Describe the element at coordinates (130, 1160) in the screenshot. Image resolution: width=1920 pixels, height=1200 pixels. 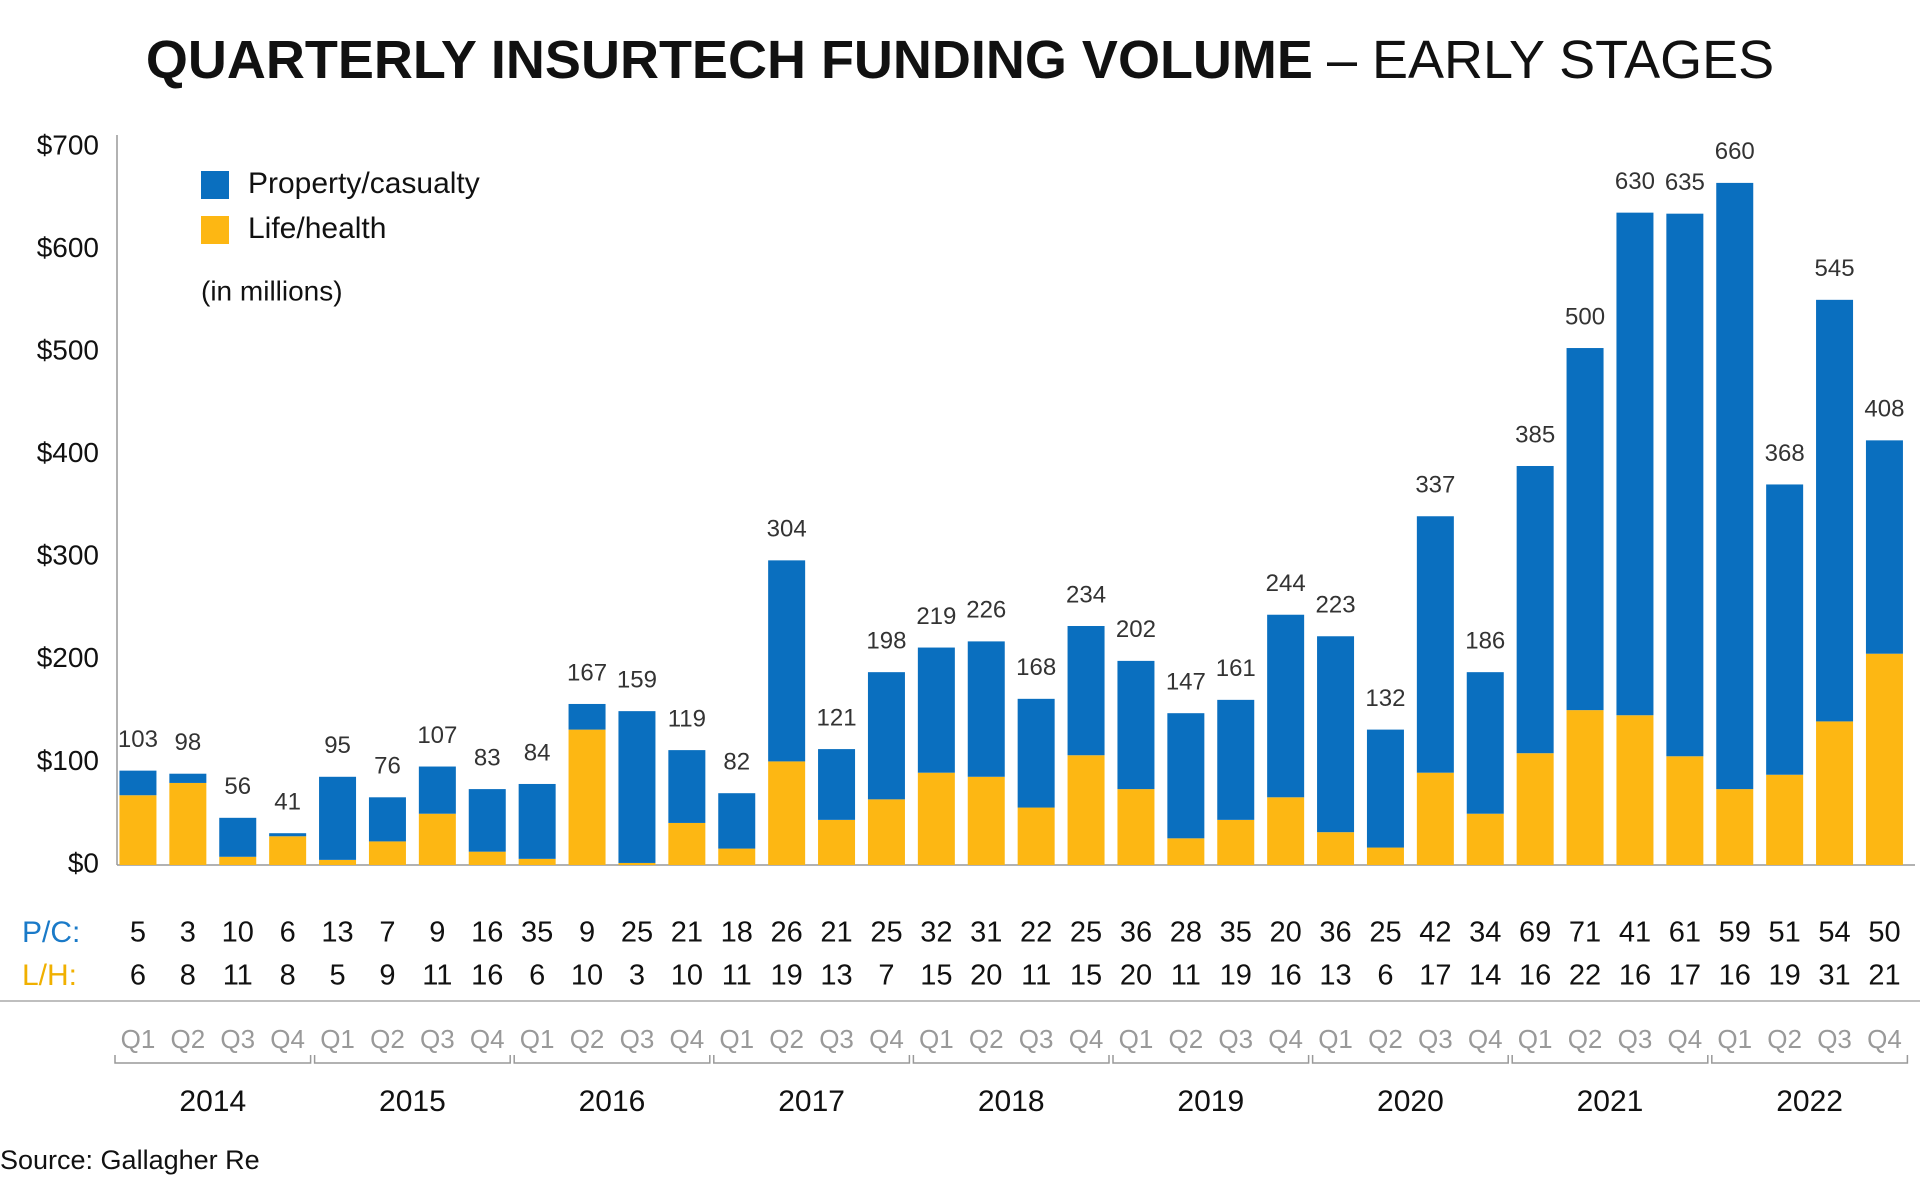
I see `source: Source: Gallagher Re` at that location.